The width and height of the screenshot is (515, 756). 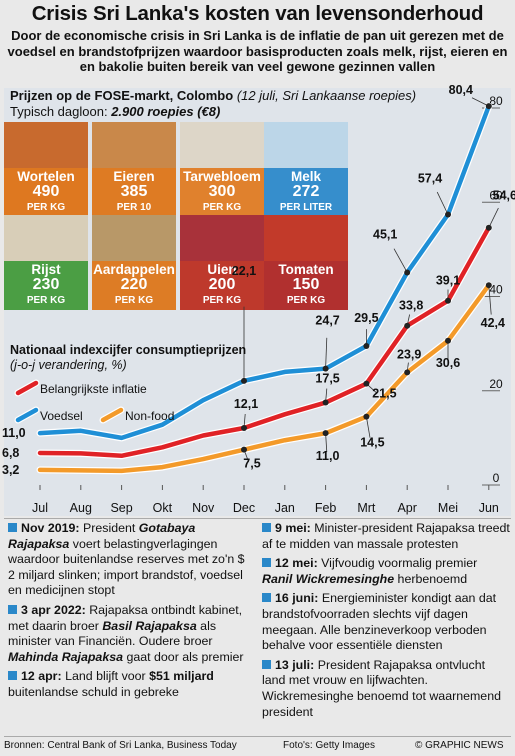 I want to click on x-axis-label: Dec, so click(x=244, y=508).